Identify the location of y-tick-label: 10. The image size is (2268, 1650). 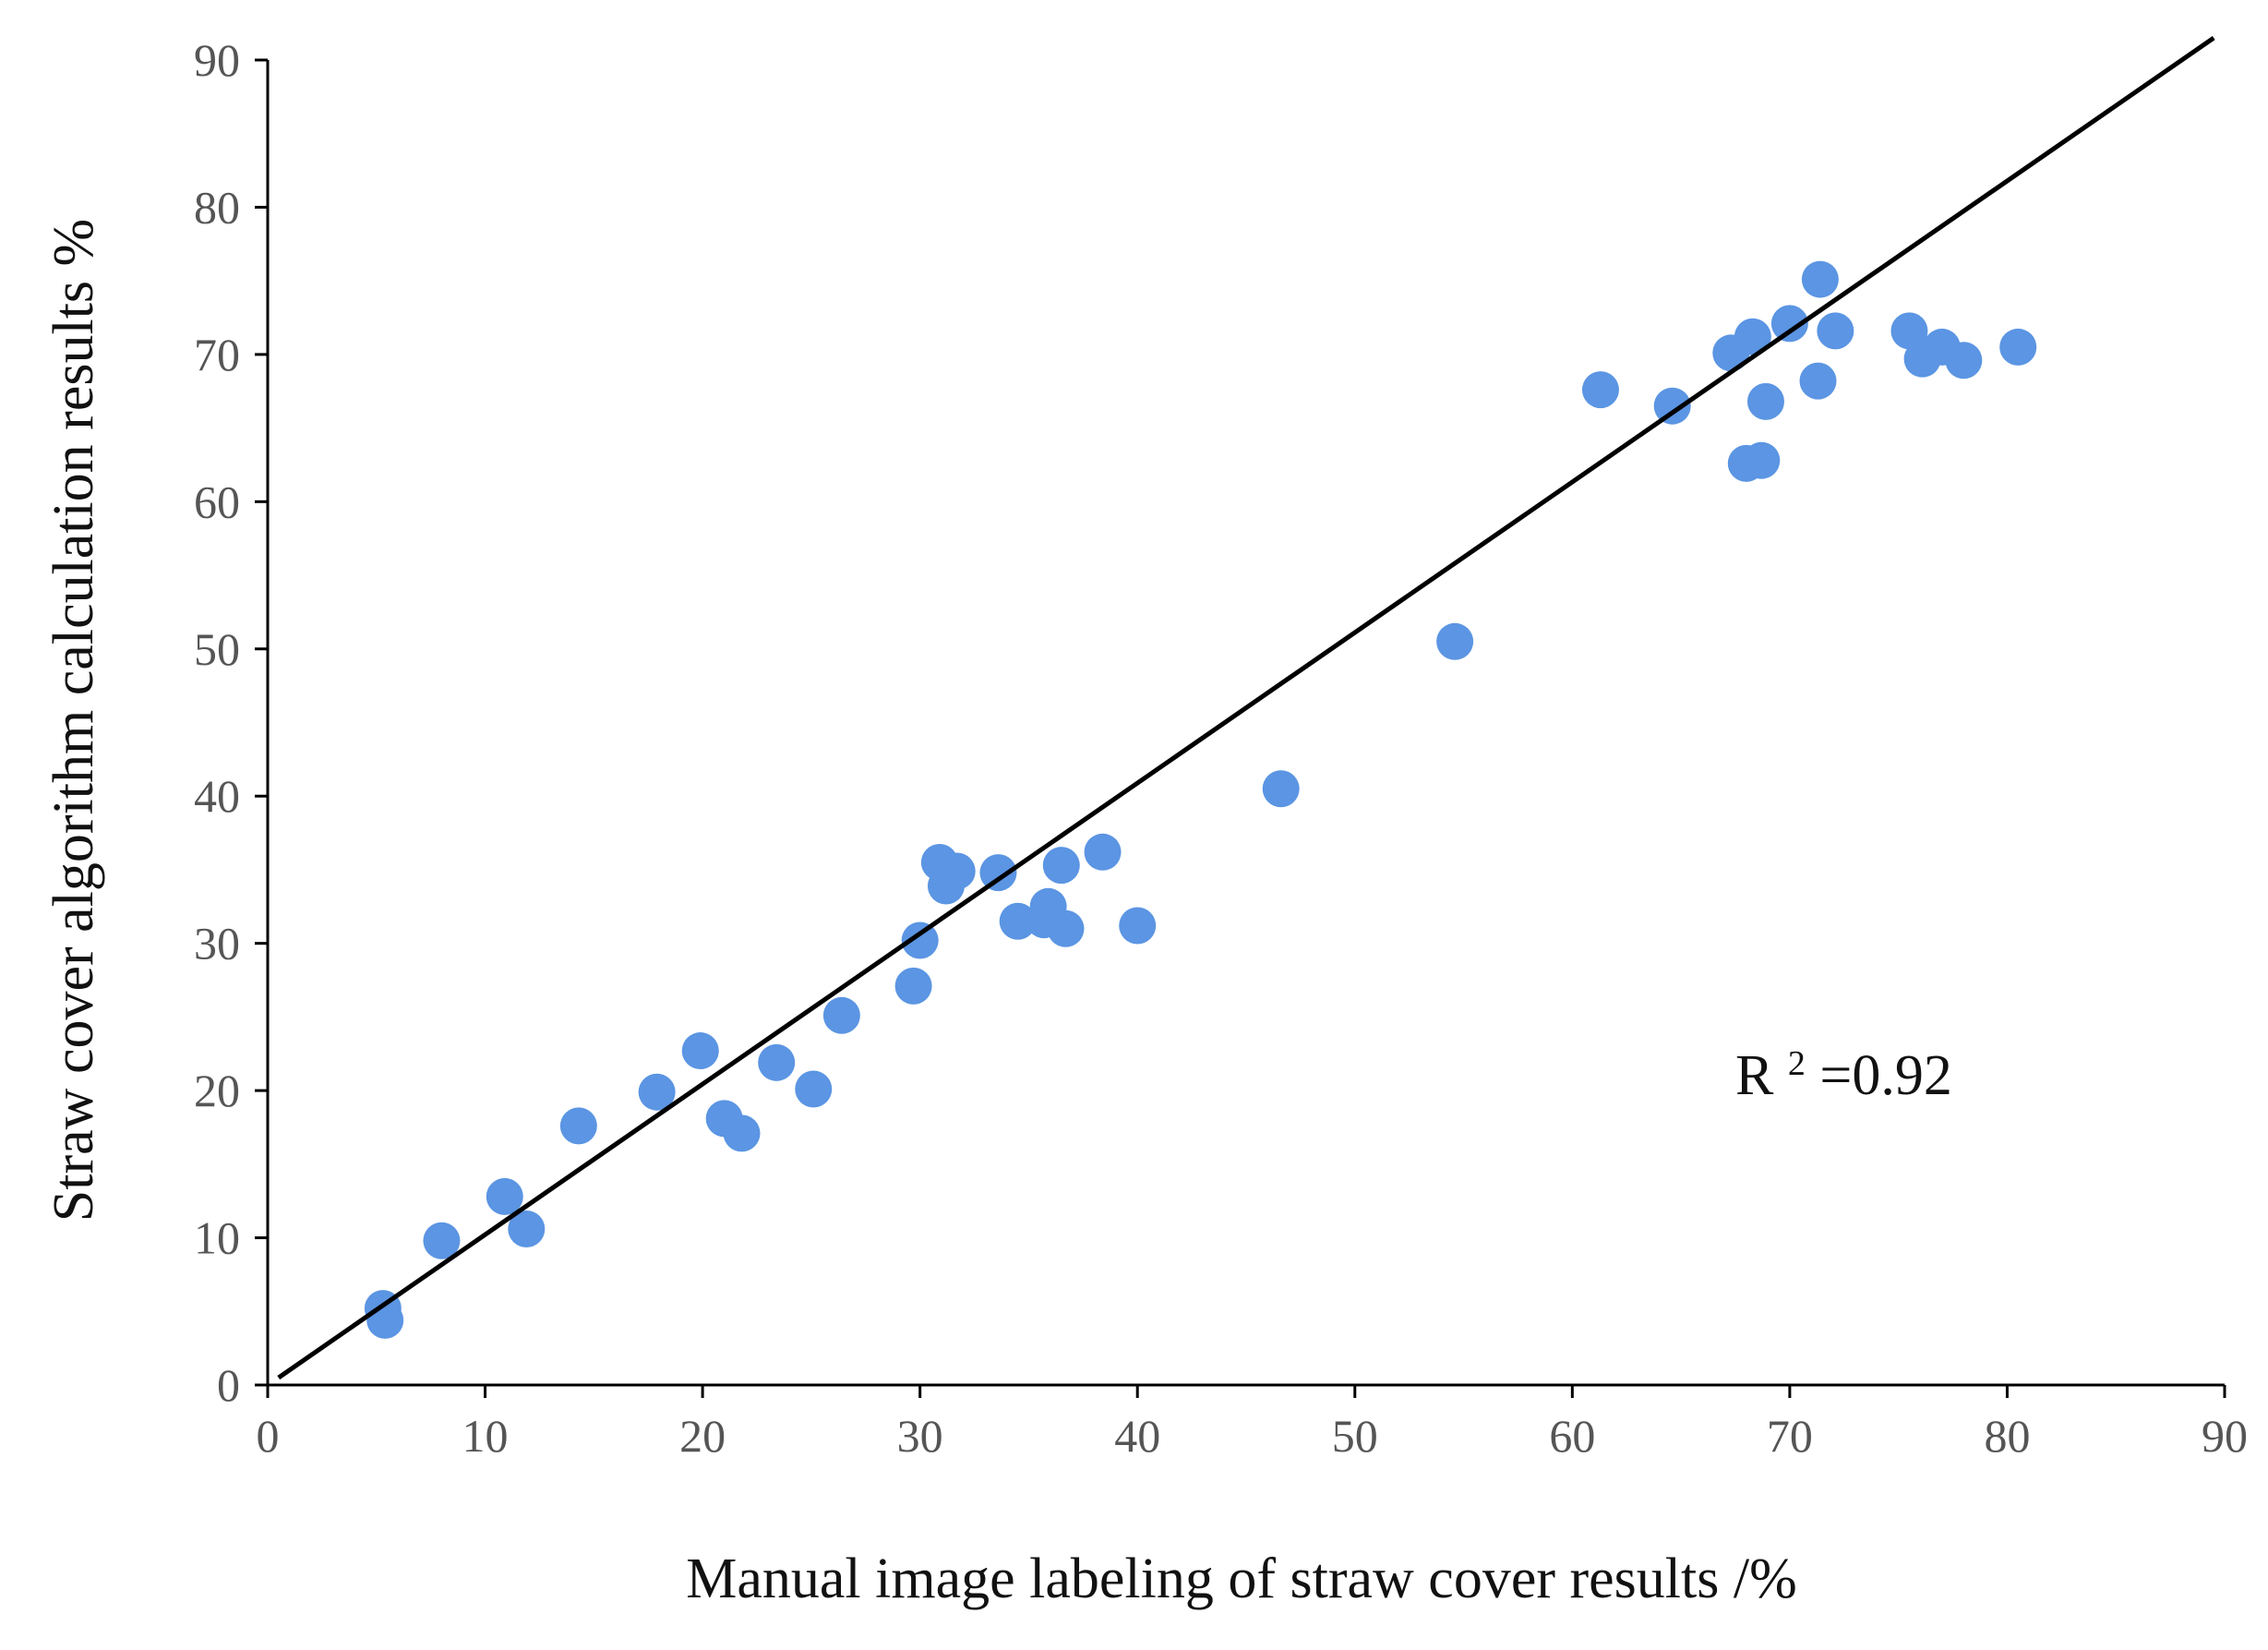
(217, 1238).